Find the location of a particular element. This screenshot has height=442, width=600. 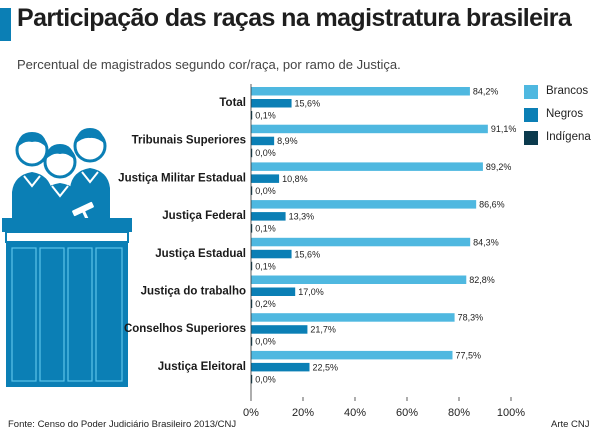

category-label: Total is located at coordinates (232, 103).